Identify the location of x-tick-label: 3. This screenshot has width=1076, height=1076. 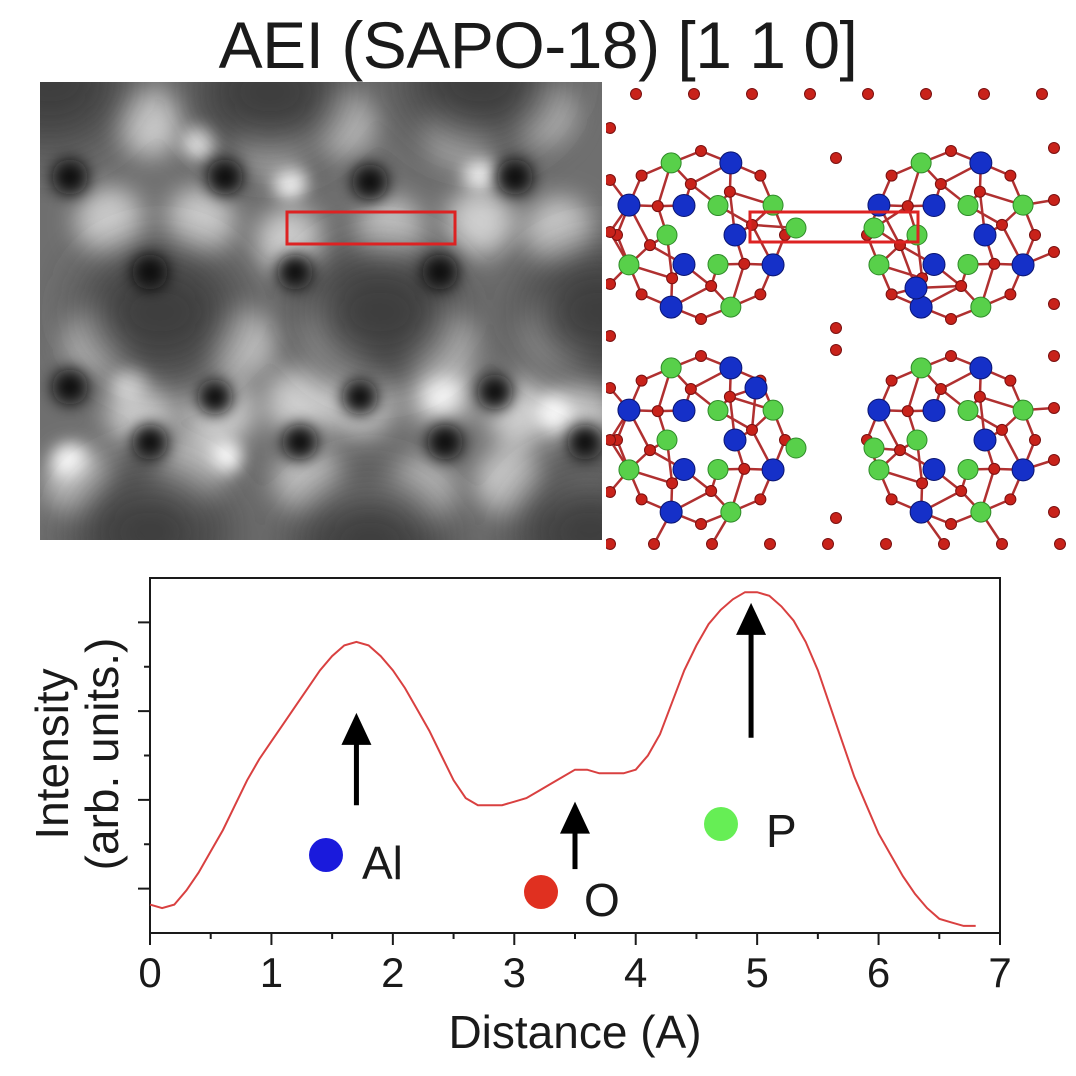
(514, 972).